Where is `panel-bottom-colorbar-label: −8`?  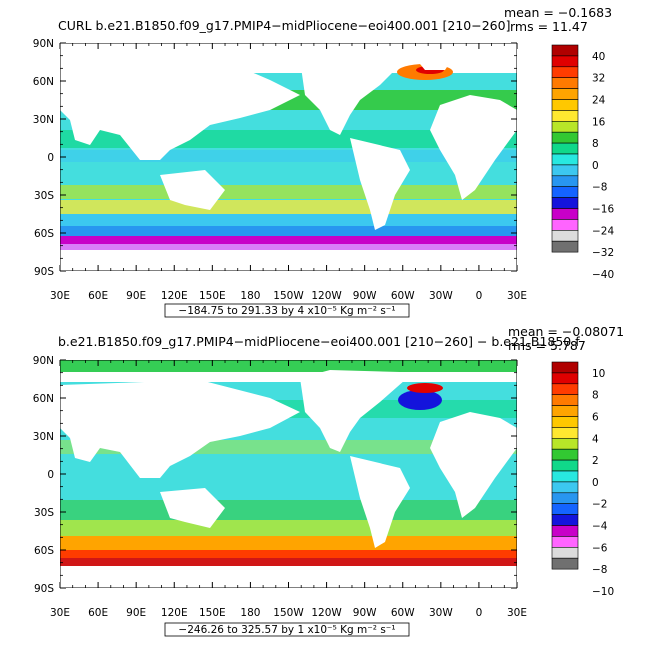 panel-bottom-colorbar-label: −8 is located at coordinates (599, 570).